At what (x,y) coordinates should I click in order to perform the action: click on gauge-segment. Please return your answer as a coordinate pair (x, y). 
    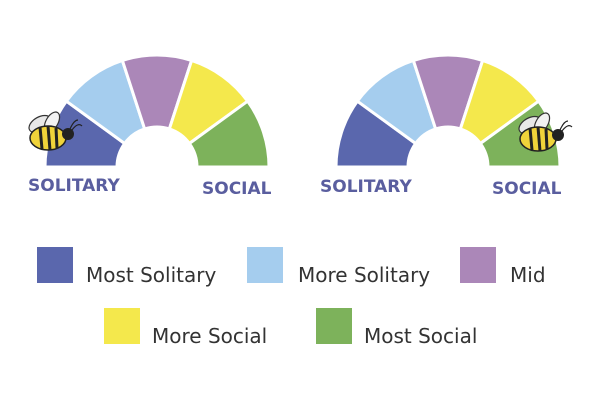
    Looking at the image, I should click on (229, 134).